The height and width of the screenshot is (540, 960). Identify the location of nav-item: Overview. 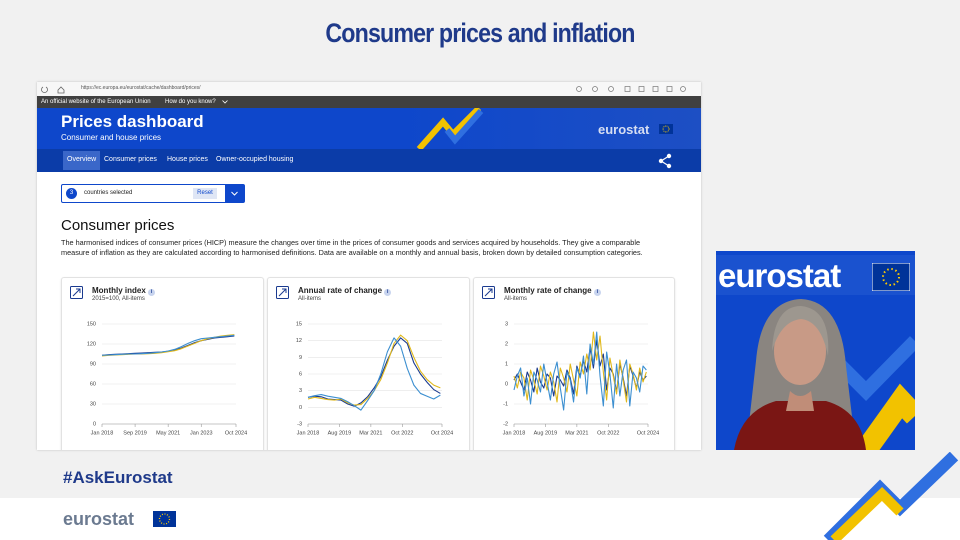
(82, 159).